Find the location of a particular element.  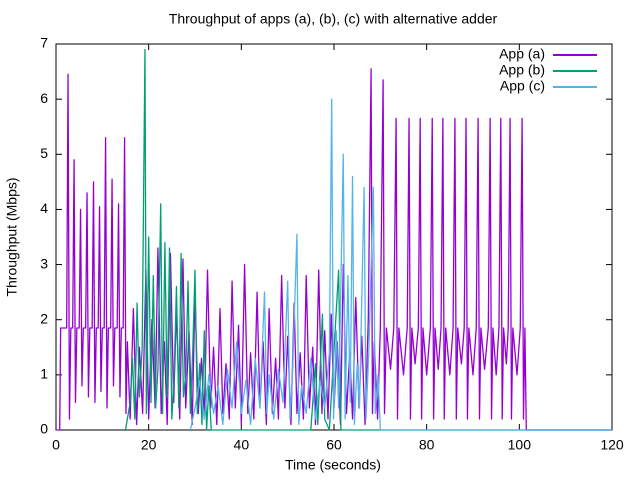

legend-label: App (a) is located at coordinates (522, 54).